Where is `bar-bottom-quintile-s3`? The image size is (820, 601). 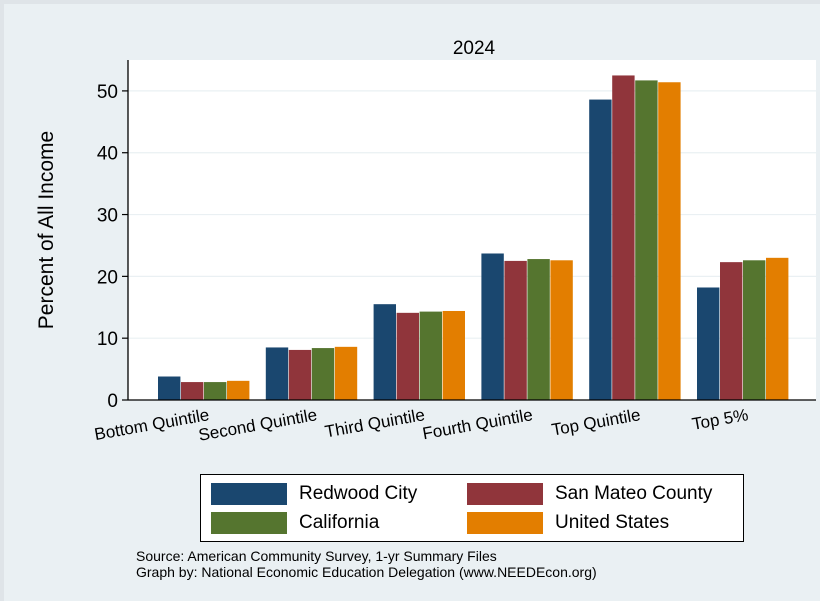
bar-bottom-quintile-s3 is located at coordinates (238, 390).